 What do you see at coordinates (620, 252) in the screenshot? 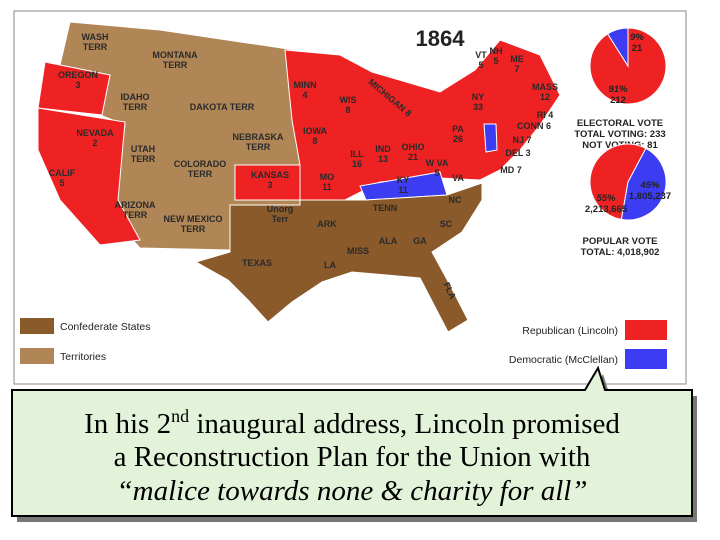
I see `pie-note: TOTAL: 4,018,902` at bounding box center [620, 252].